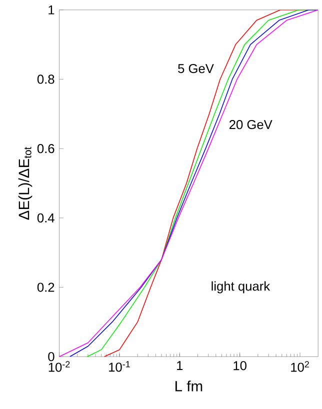 This screenshot has width=322, height=409. What do you see at coordinates (45, 149) in the screenshot?
I see `y-tick-label: 0.6` at bounding box center [45, 149].